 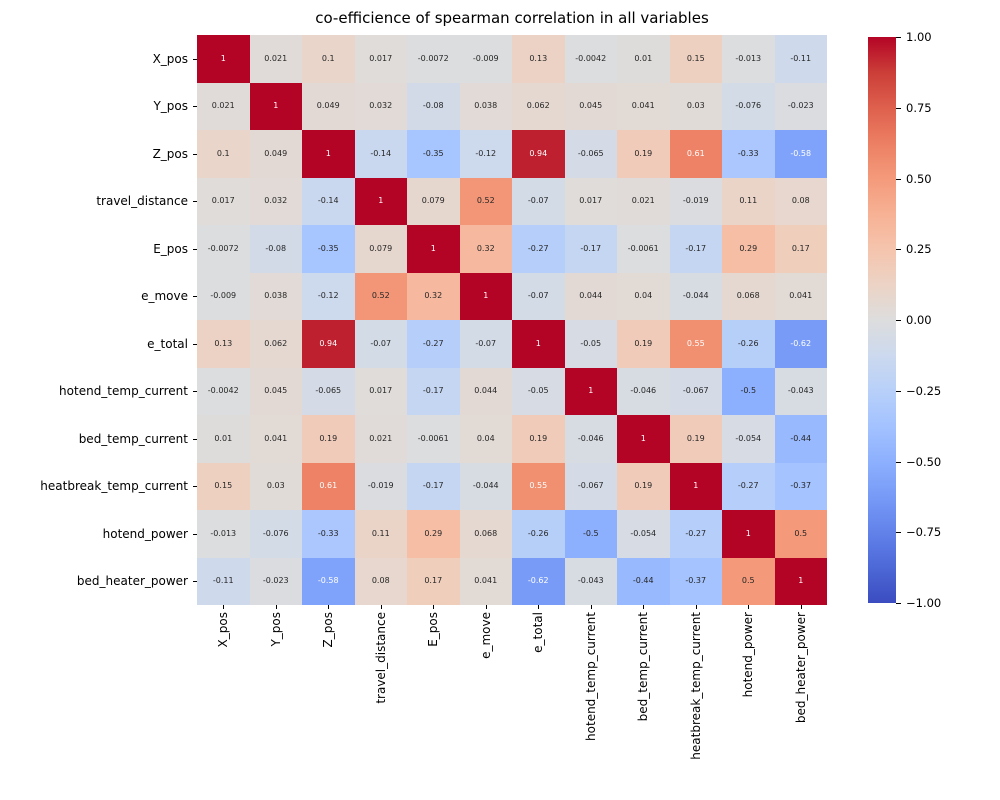 I want to click on heatmap-cell: 0.021, so click(x=223, y=106).